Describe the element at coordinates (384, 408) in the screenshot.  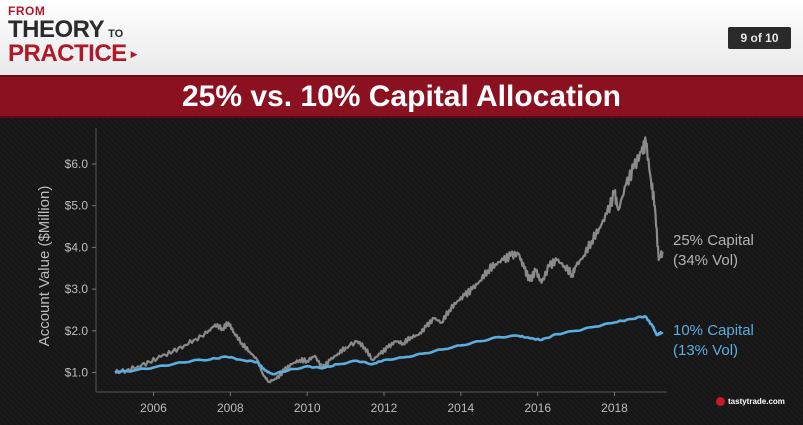
I see `x-tick-label: 2012` at that location.